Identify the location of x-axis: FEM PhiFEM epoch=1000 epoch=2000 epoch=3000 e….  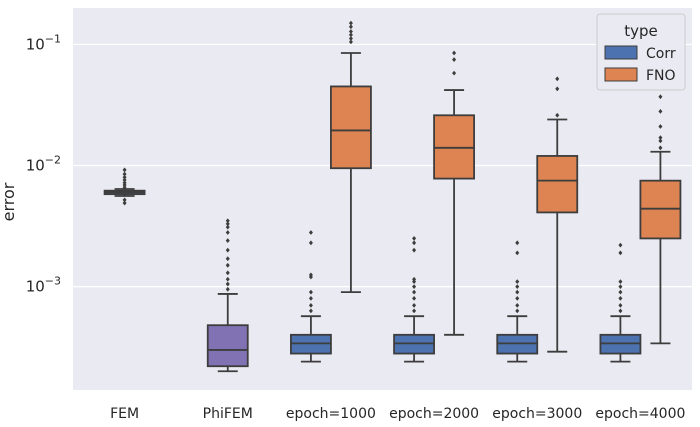
(397, 414).